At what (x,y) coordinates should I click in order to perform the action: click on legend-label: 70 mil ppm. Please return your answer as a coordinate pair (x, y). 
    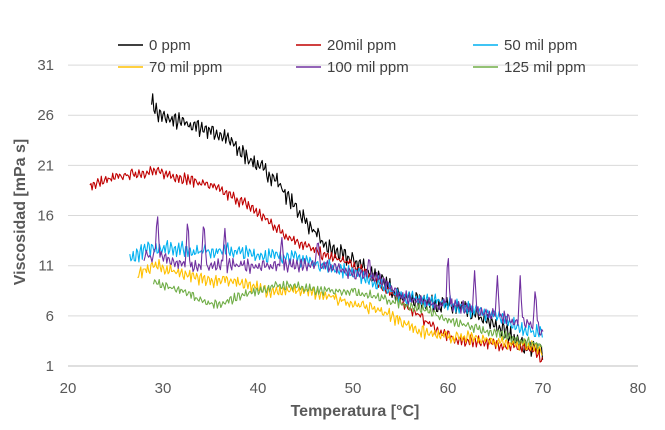
    Looking at the image, I should click on (185, 67).